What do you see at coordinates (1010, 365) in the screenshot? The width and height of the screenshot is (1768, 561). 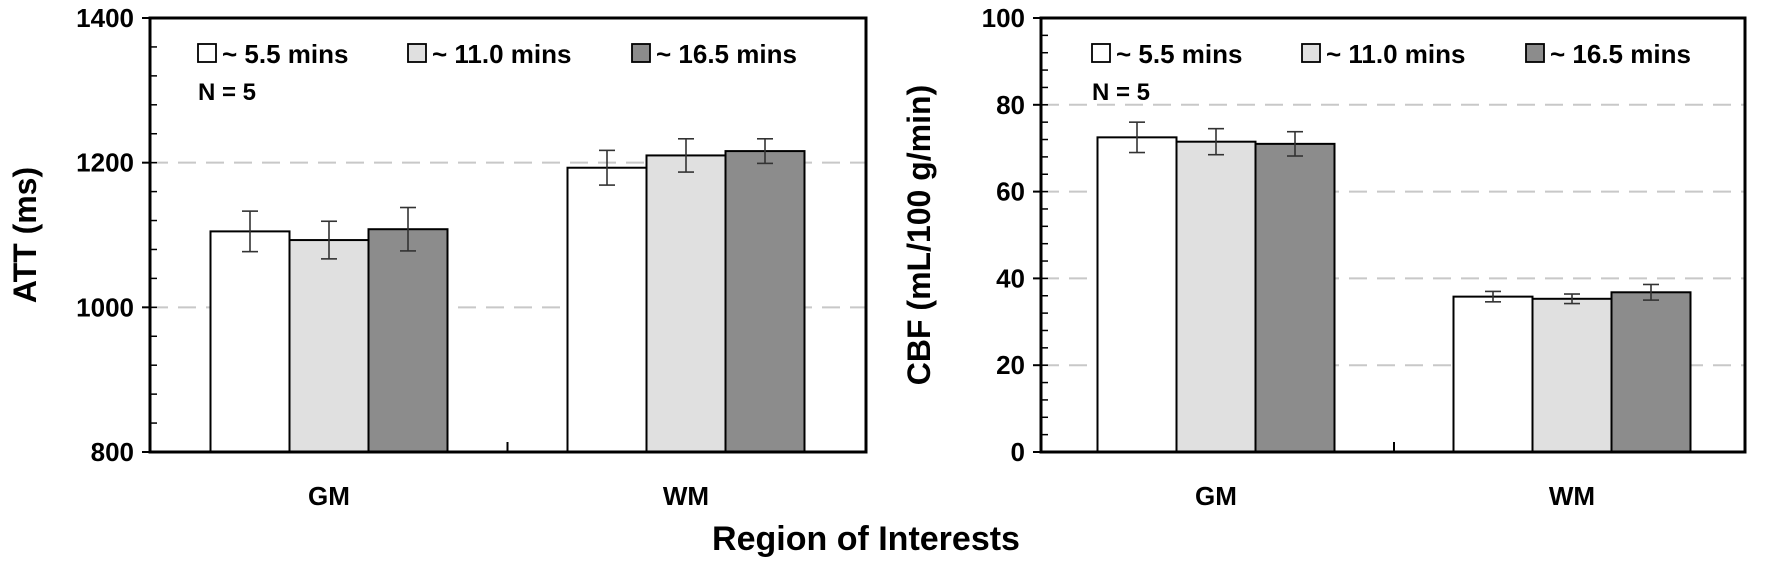 I see `y-tick-label: 20` at bounding box center [1010, 365].